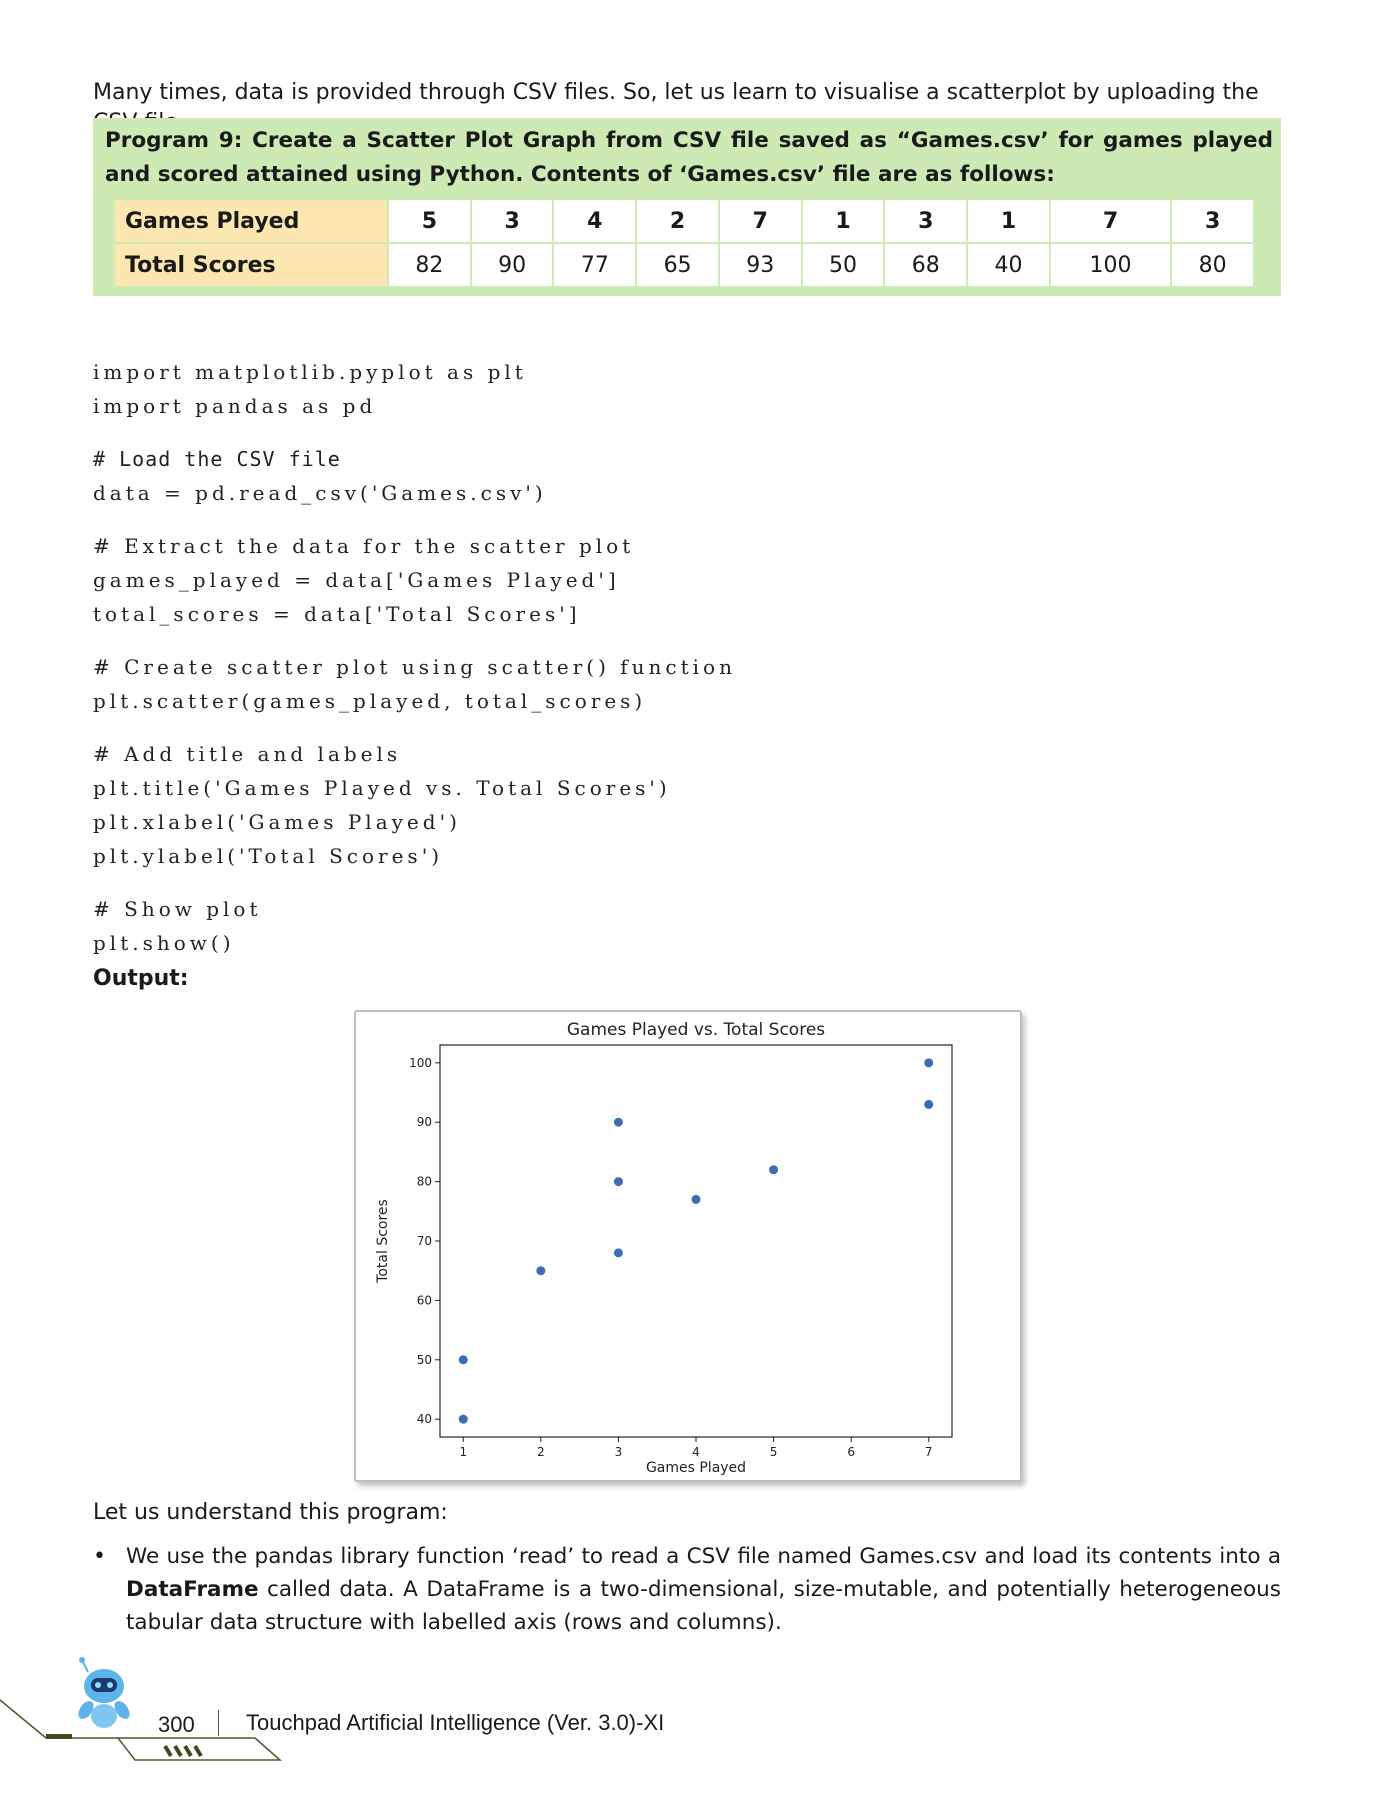 This screenshot has height=1800, width=1387. What do you see at coordinates (1008, 265) in the screenshot?
I see `table-cell: 40` at bounding box center [1008, 265].